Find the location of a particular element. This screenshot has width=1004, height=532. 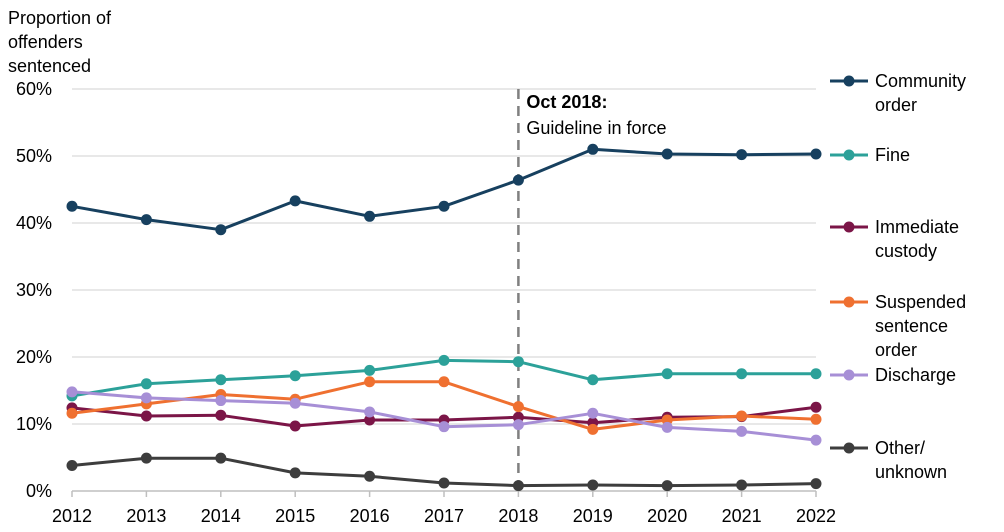

y-axis: 0% 10% 20% 30% 40% 50% 60% is located at coordinates (34, 290).